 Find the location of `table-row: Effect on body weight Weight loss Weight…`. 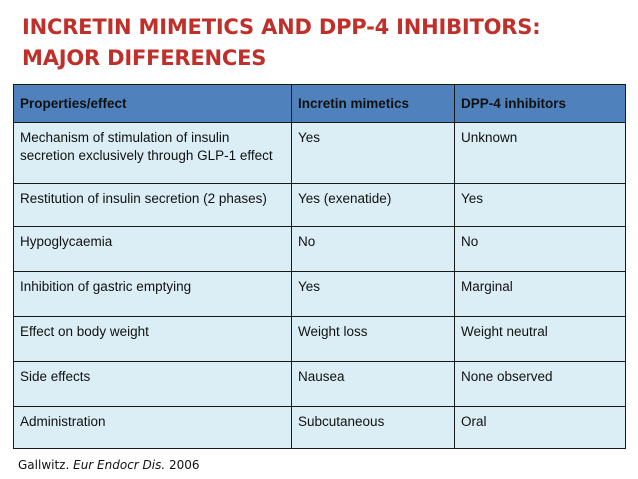

table-row: Effect on body weight Weight loss Weight… is located at coordinates (319, 339).